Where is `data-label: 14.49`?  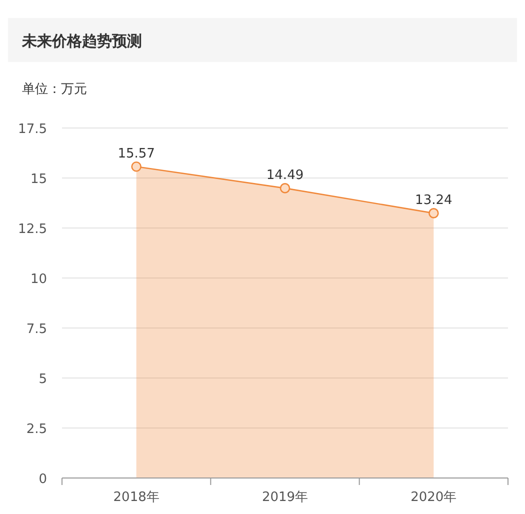 data-label: 14.49 is located at coordinates (285, 176).